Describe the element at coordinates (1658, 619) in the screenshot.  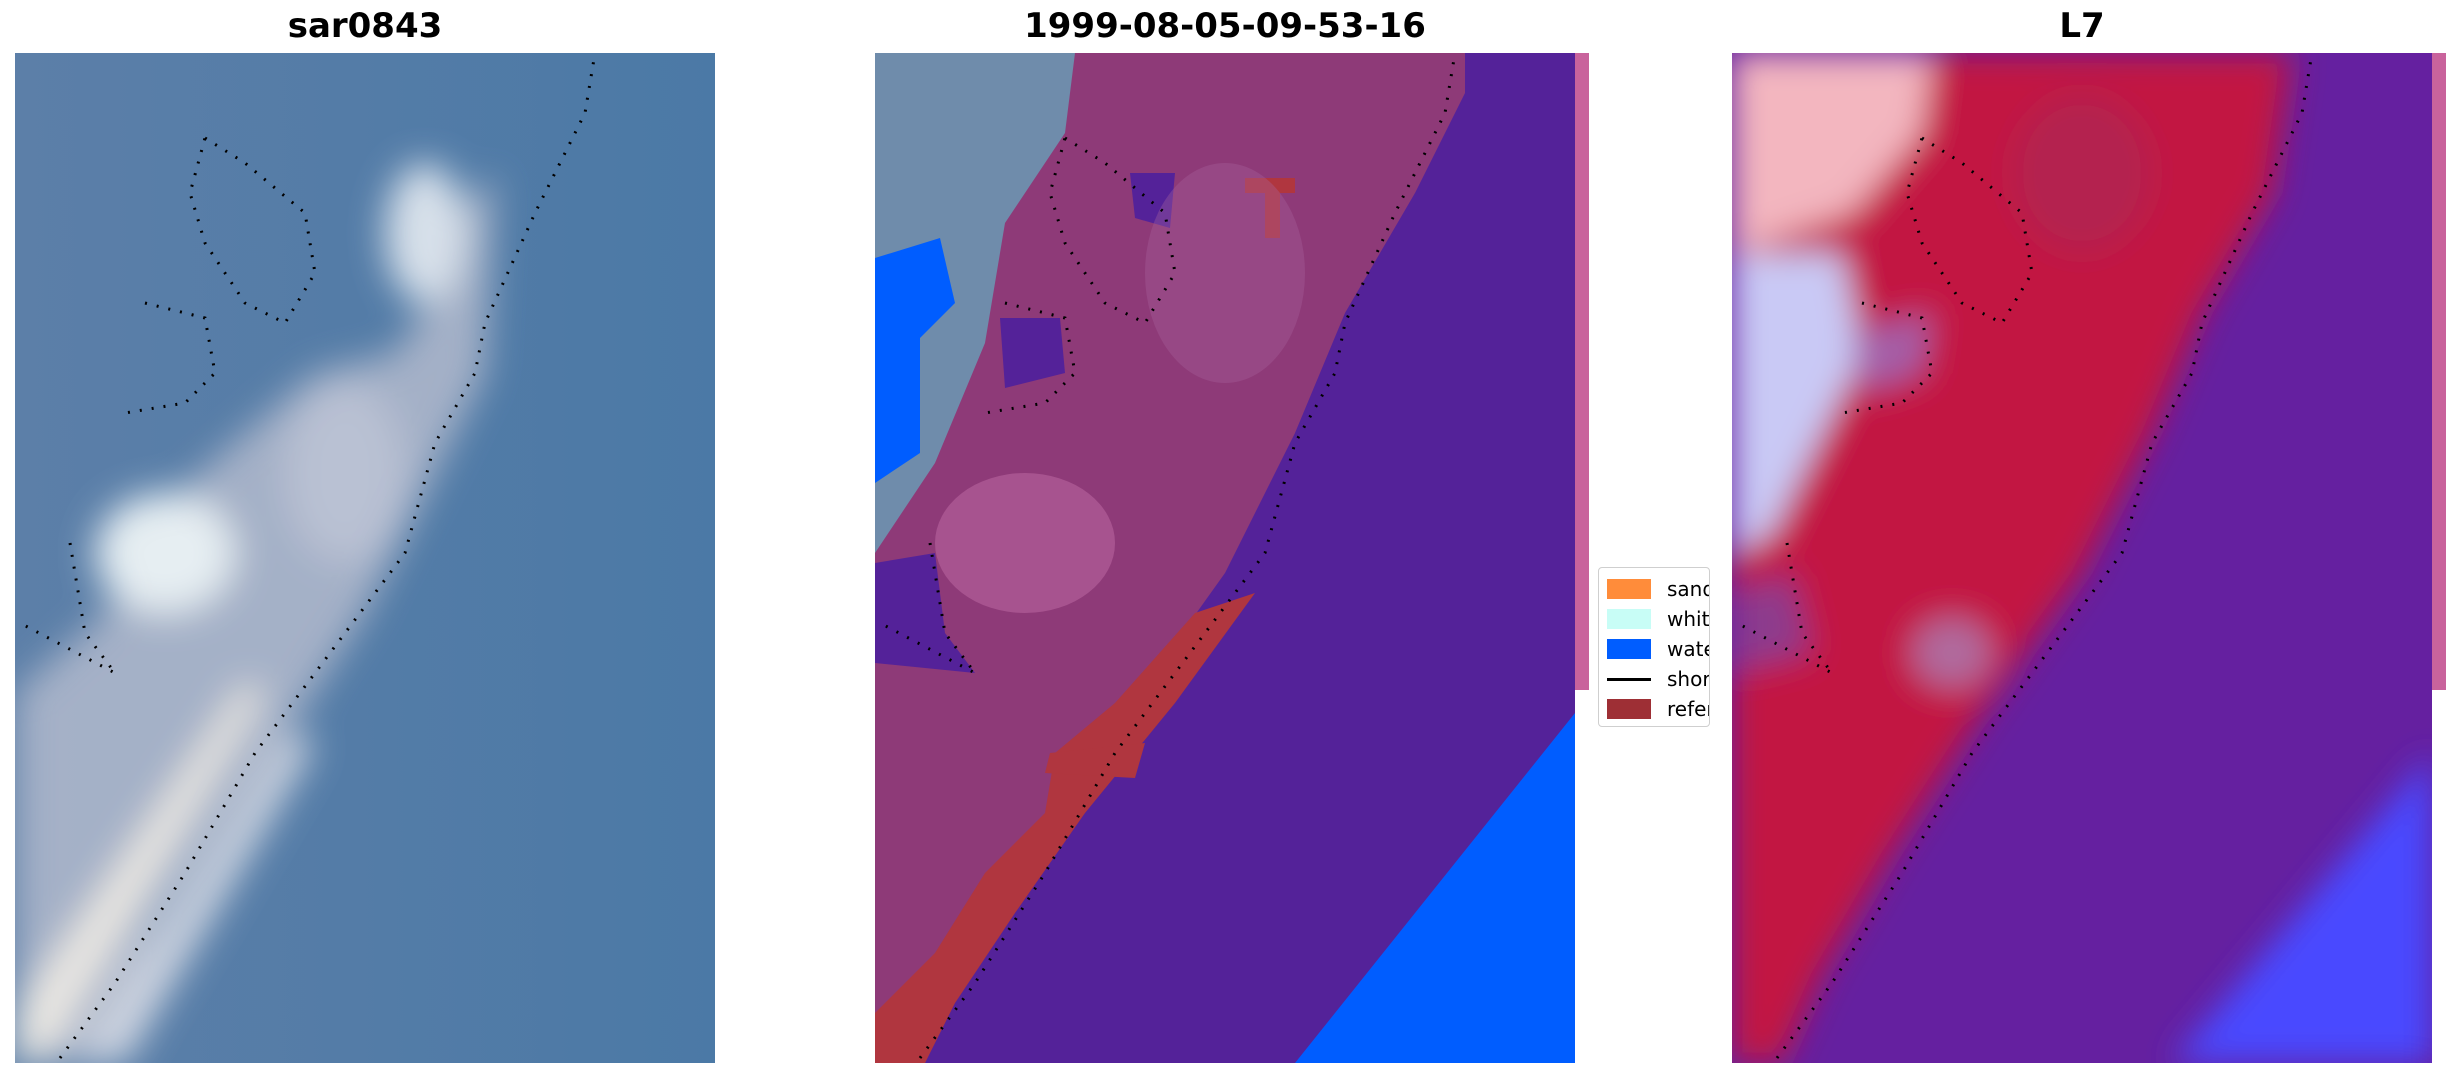
I see `legend-item-whitewater: whitewater` at that location.